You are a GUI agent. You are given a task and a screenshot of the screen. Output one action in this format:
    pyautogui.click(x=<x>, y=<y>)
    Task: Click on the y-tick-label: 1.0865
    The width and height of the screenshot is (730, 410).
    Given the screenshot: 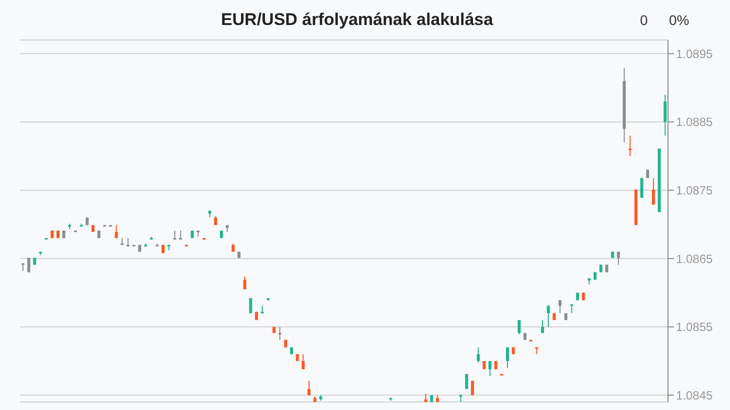 What is the action you would take?
    pyautogui.click(x=695, y=259)
    